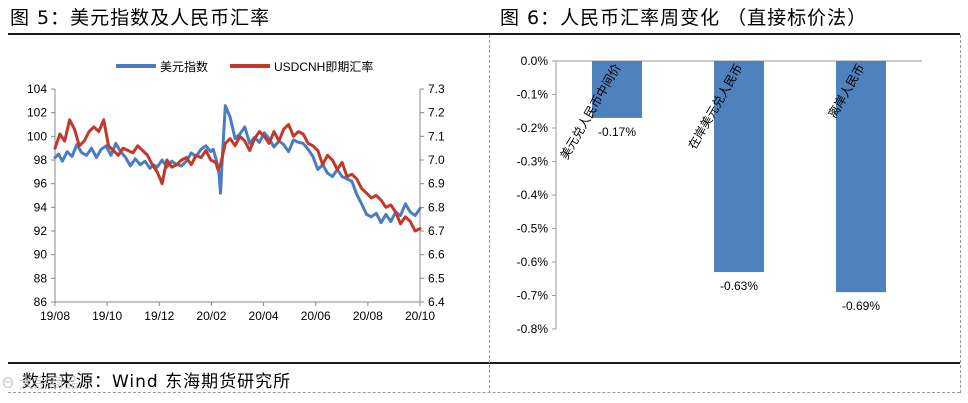  Describe the element at coordinates (533, 195) in the screenshot. I see `bar-y-tick-label: -0.4%` at that location.